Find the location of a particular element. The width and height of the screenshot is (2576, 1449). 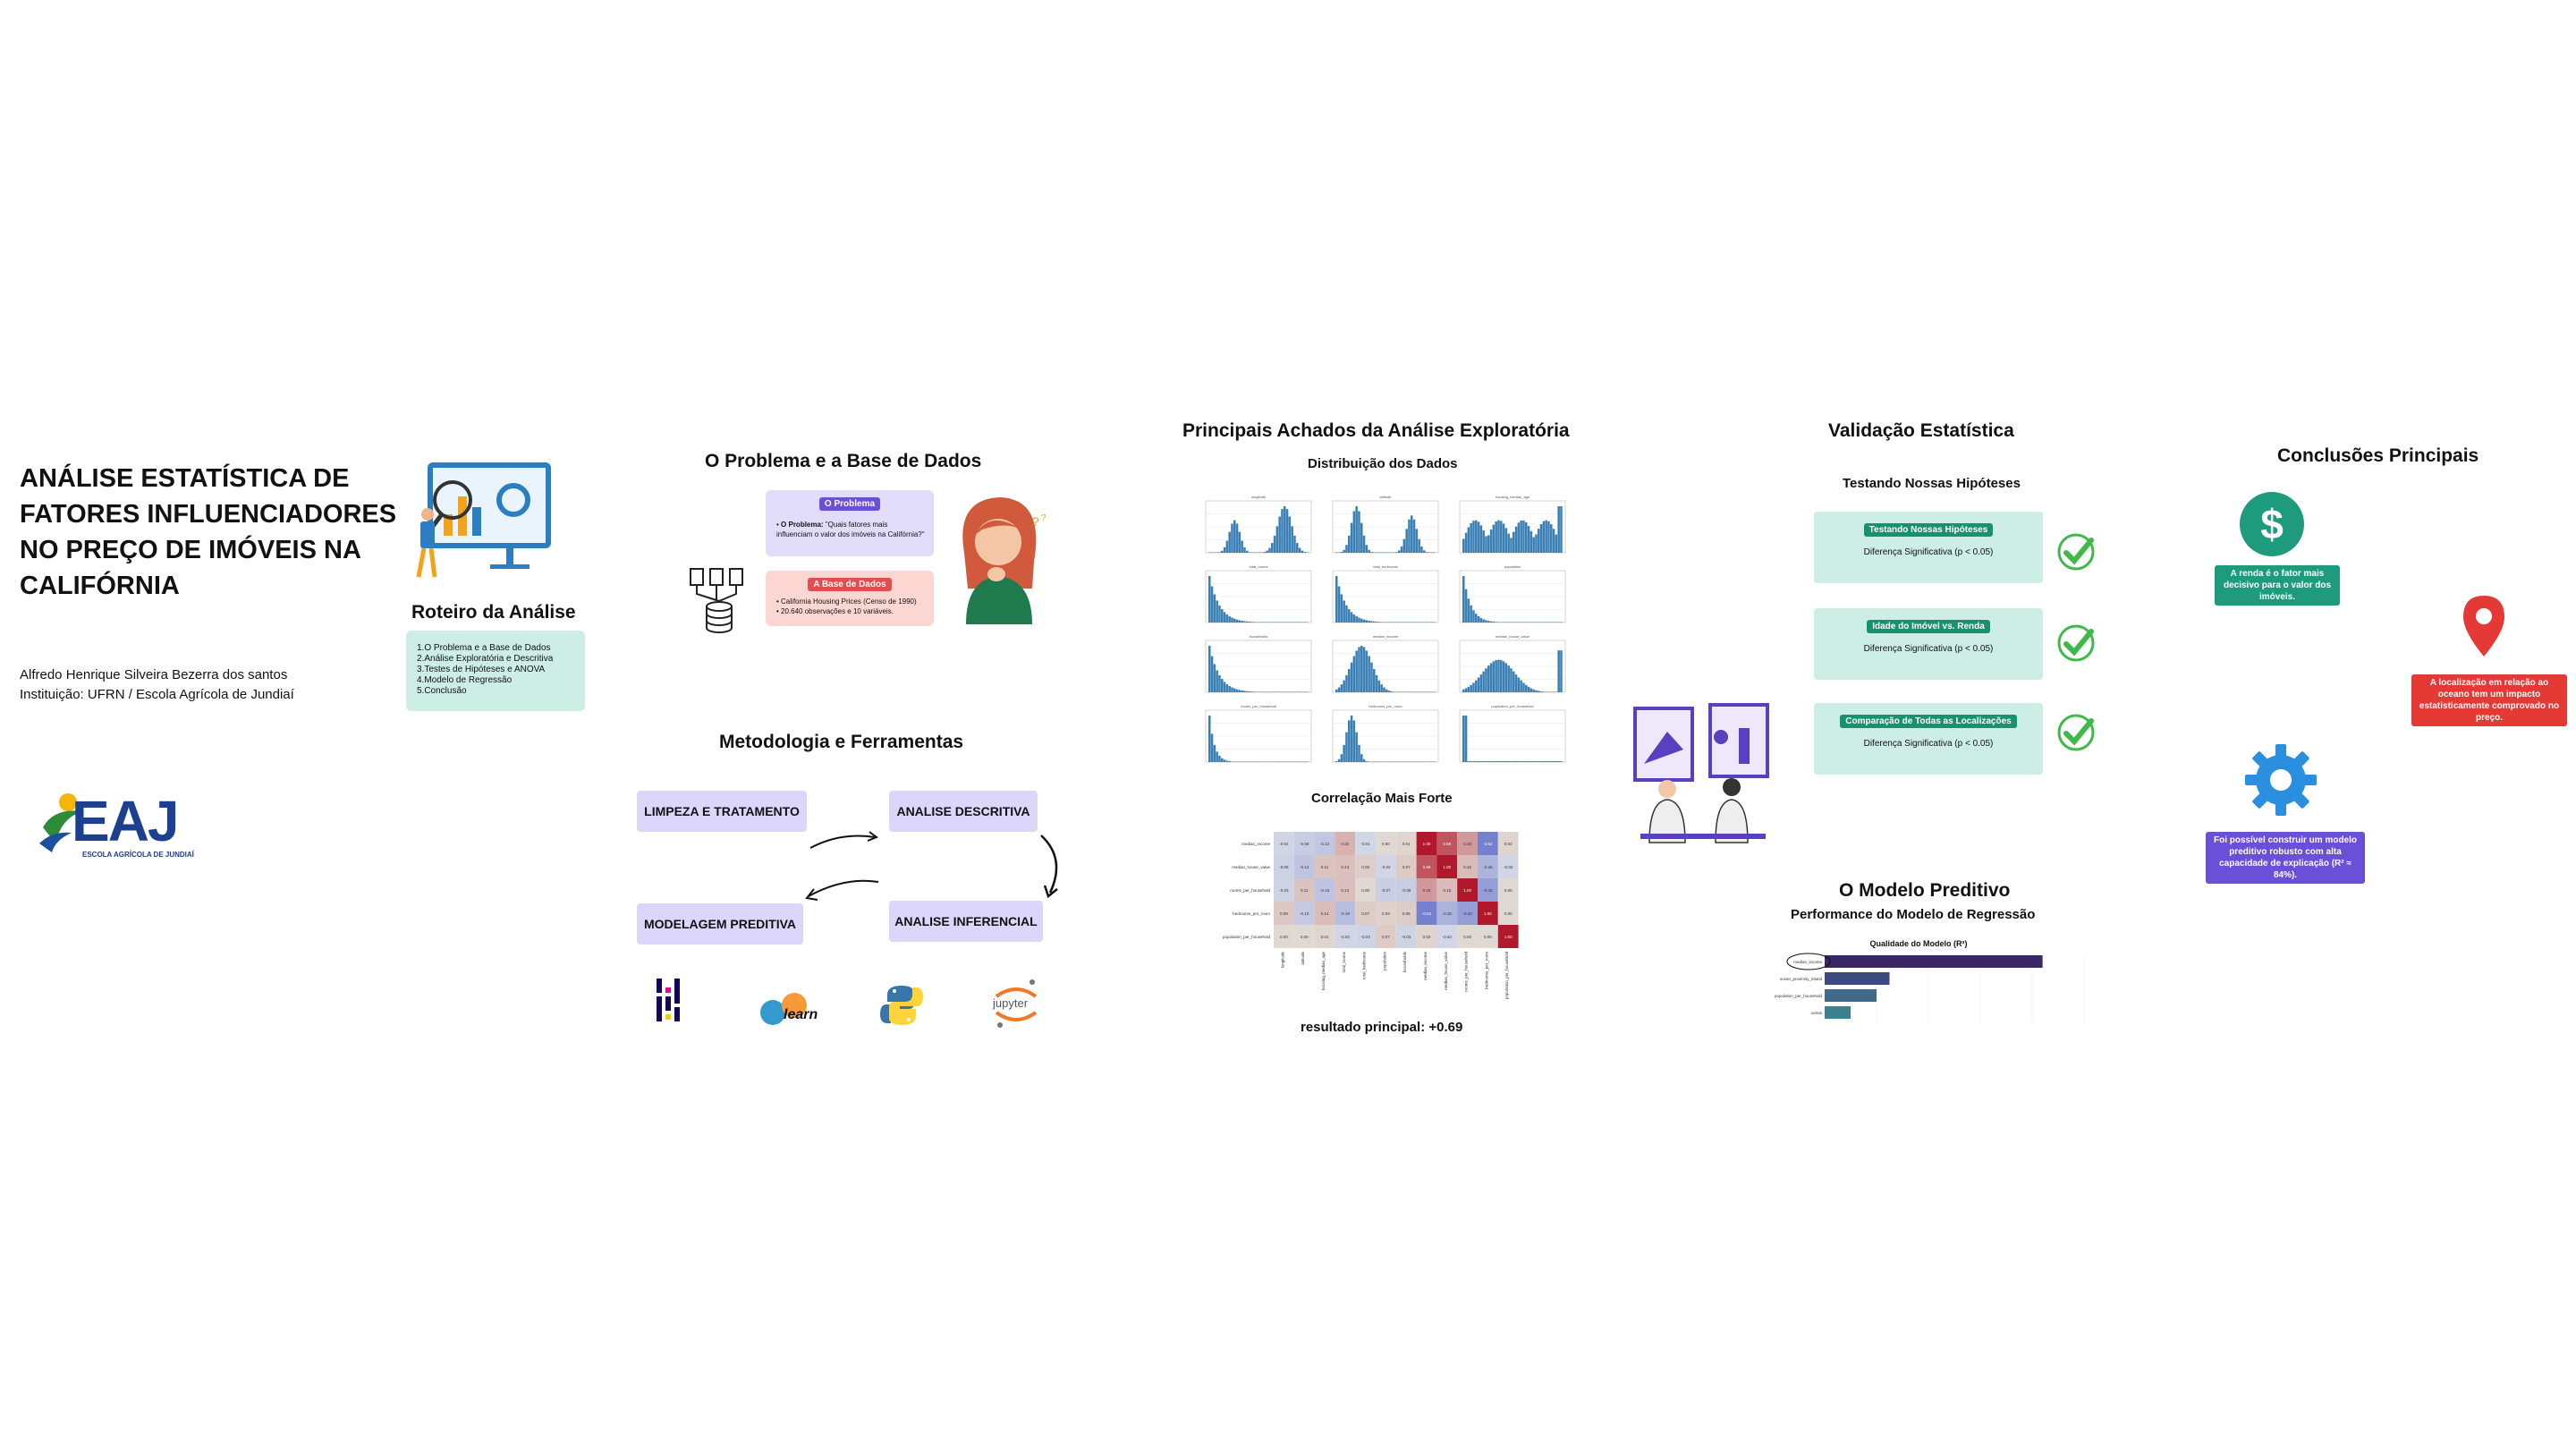

heatmap-value: 0.03 is located at coordinates (1386, 913).